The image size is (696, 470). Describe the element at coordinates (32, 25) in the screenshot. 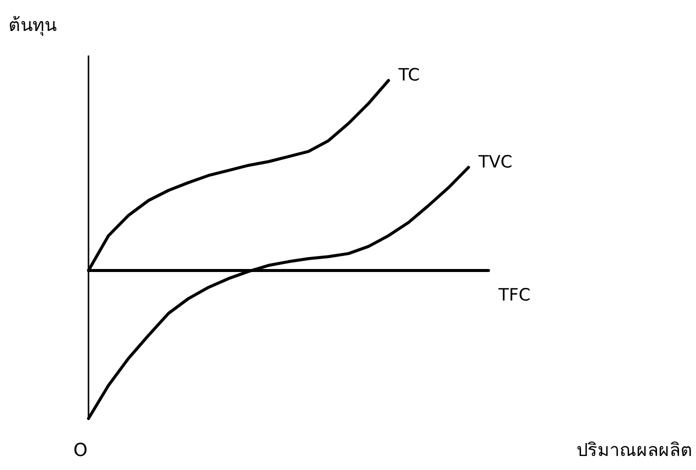

I see `y-axis-title: ต้นทุน` at that location.